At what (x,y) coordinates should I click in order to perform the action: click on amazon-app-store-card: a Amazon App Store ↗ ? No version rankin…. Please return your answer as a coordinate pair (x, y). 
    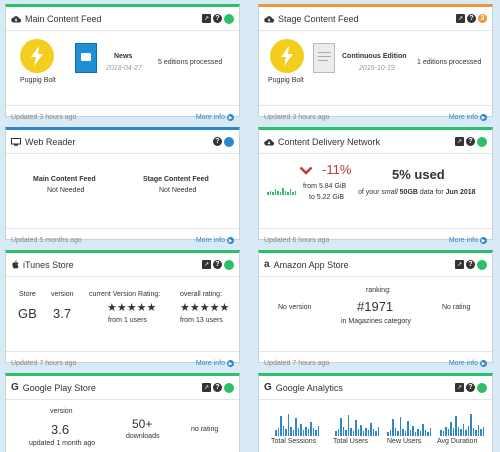
    Looking at the image, I should click on (375, 308).